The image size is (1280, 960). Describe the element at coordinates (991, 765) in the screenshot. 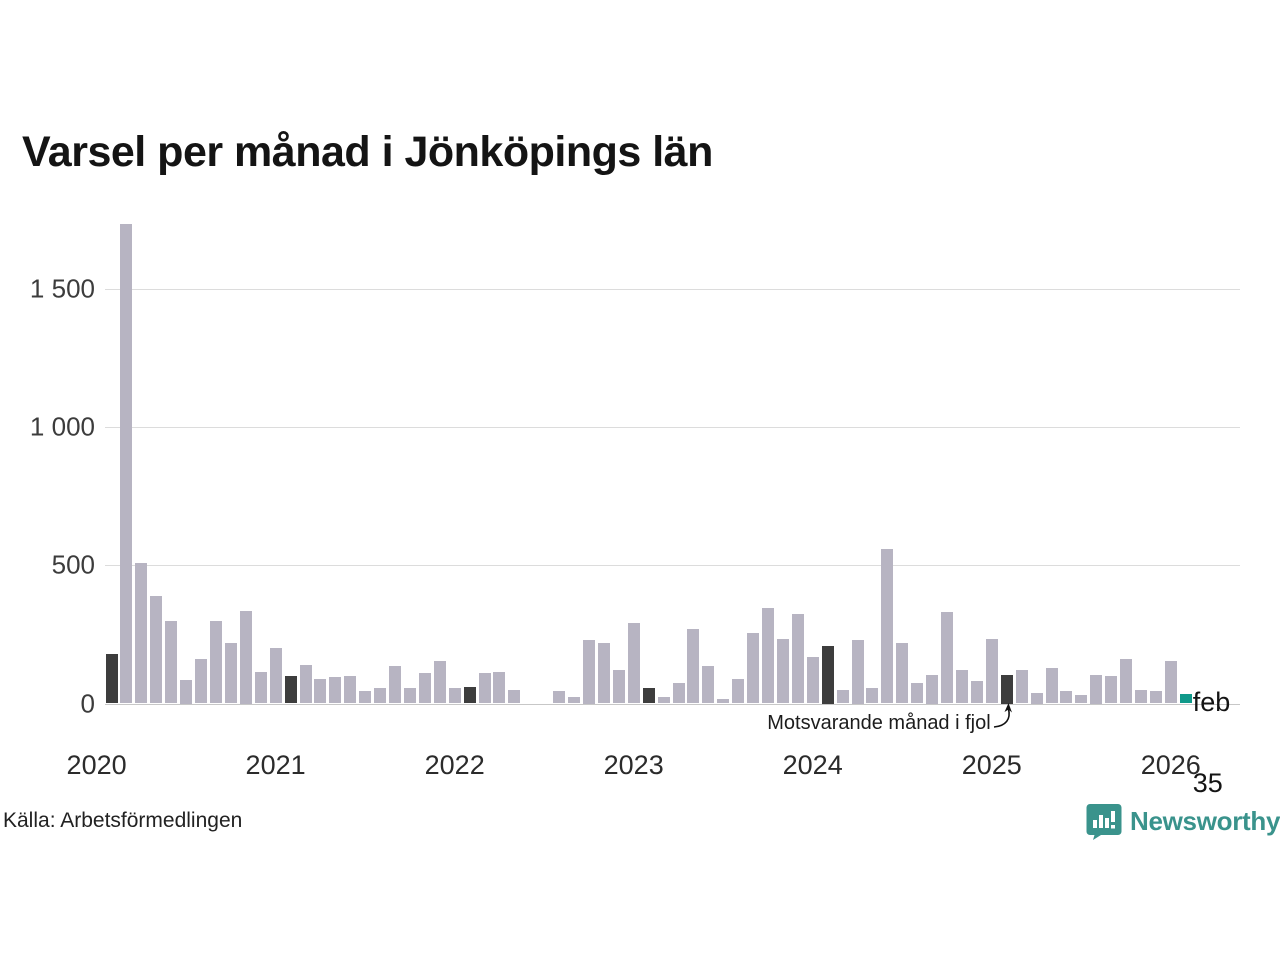

I see `x-axis-year-2025: 2025` at that location.